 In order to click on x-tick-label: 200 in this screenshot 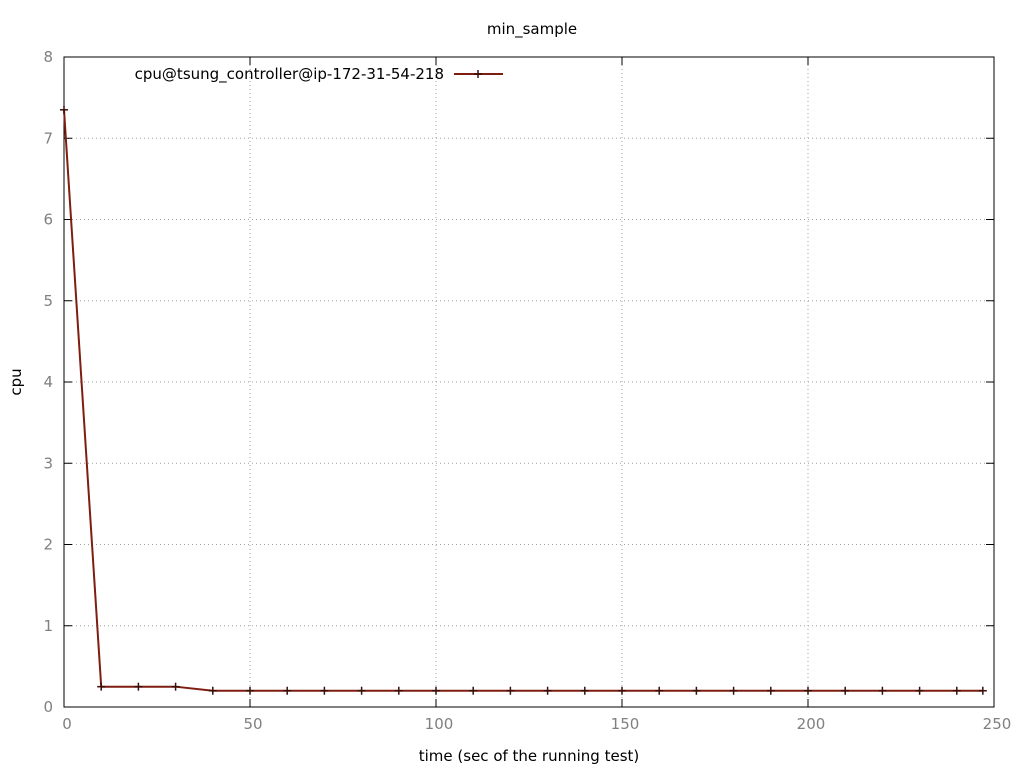, I will do `click(811, 724)`.